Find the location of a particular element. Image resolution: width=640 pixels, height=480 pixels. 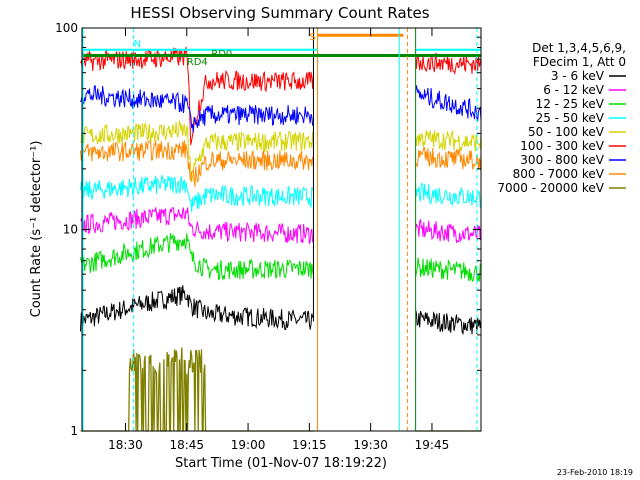

series-300-800-kev is located at coordinates (281, 109).